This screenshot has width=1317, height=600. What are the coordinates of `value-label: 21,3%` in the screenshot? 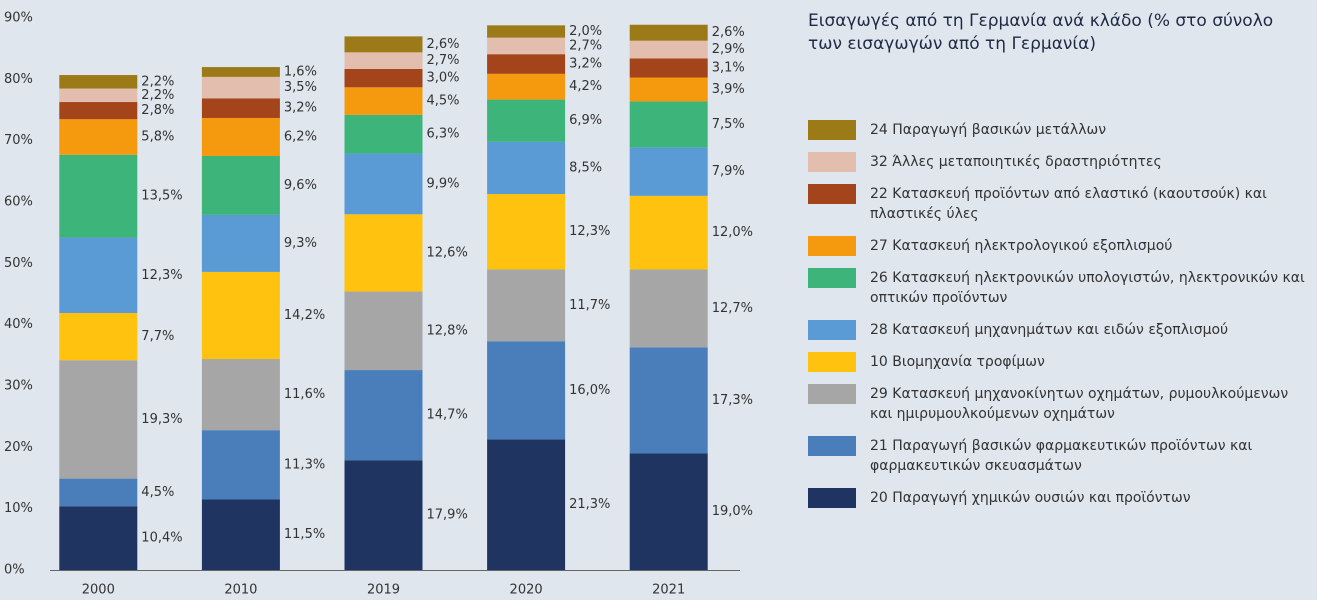 It's located at (589, 504).